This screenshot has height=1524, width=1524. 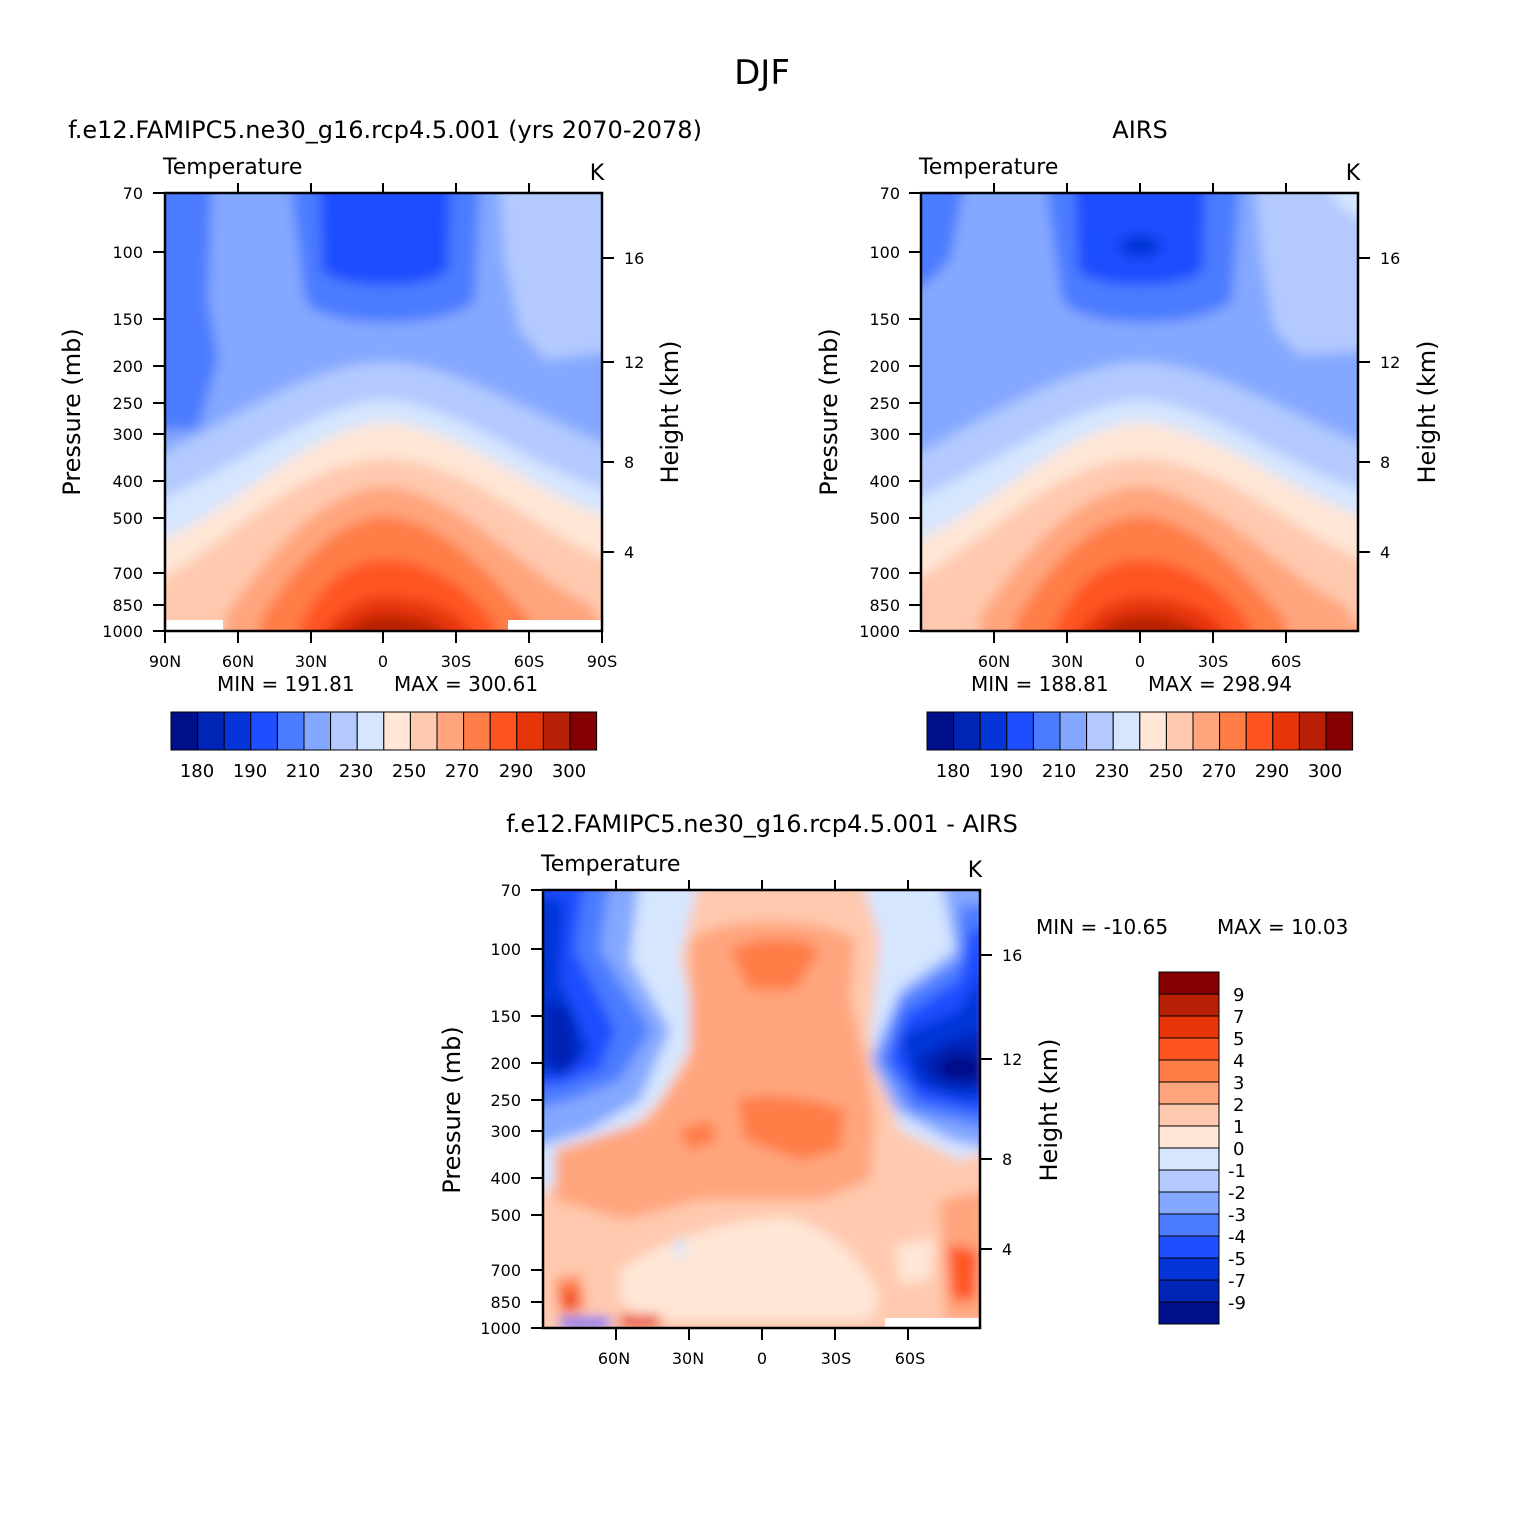 I want to click on colorbar-label: -4, so click(x=1237, y=1237).